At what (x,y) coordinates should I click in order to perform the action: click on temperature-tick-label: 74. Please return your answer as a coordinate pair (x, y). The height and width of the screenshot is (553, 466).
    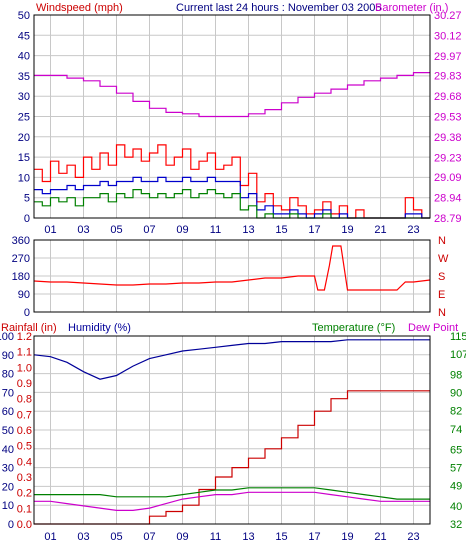
    Looking at the image, I should click on (456, 430).